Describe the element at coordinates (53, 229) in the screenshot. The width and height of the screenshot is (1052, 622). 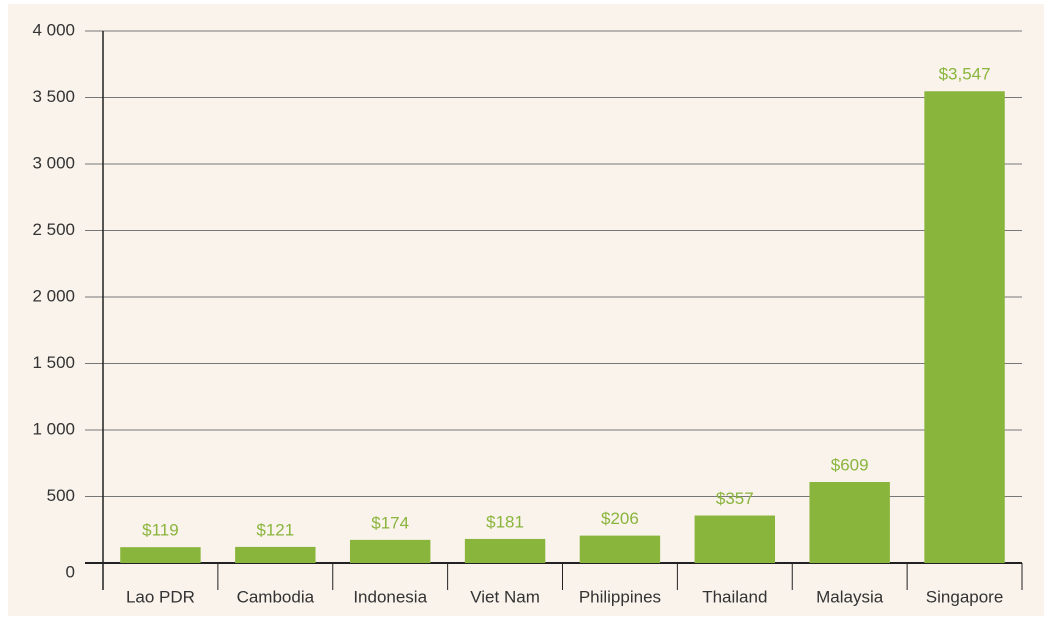
I see `y-tick-label: 2 500` at that location.